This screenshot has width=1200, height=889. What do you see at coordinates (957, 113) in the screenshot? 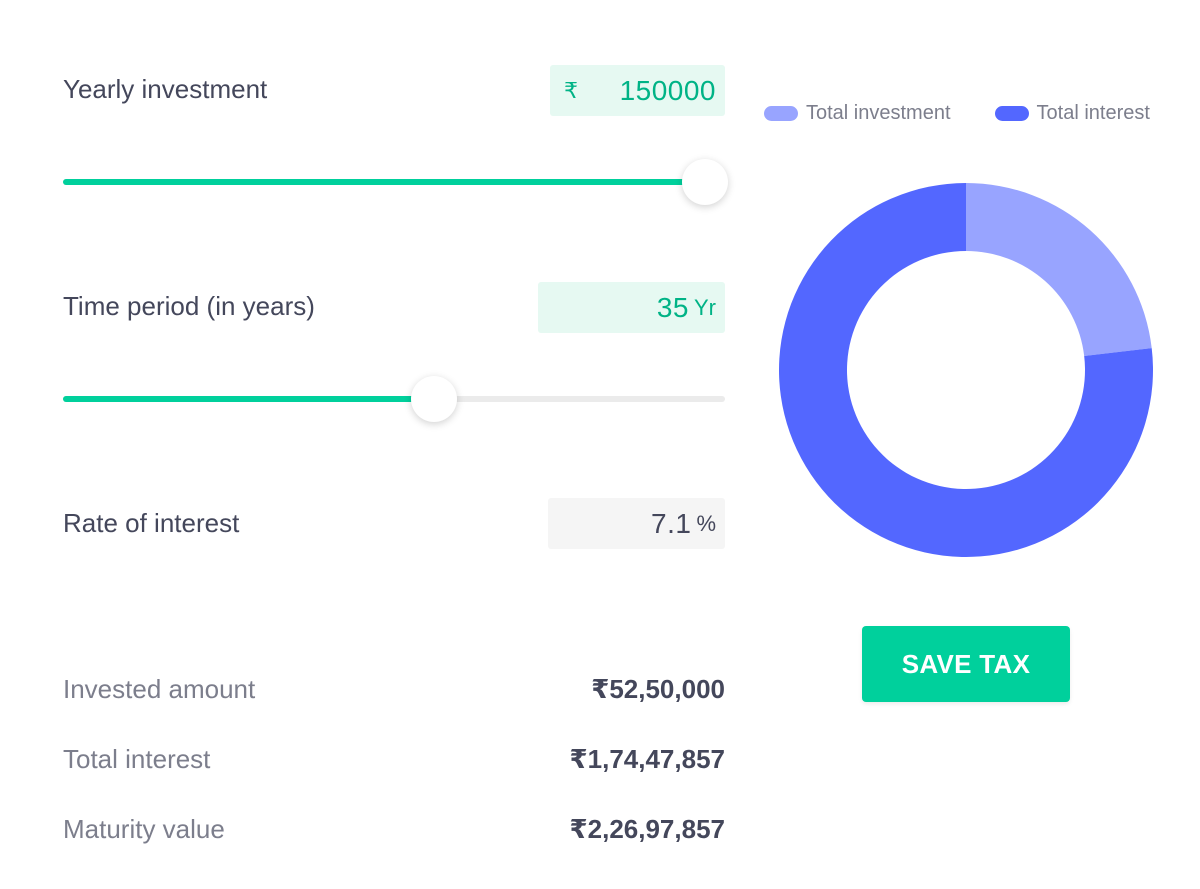
I see `chart-legend: Total investment Total interest` at bounding box center [957, 113].